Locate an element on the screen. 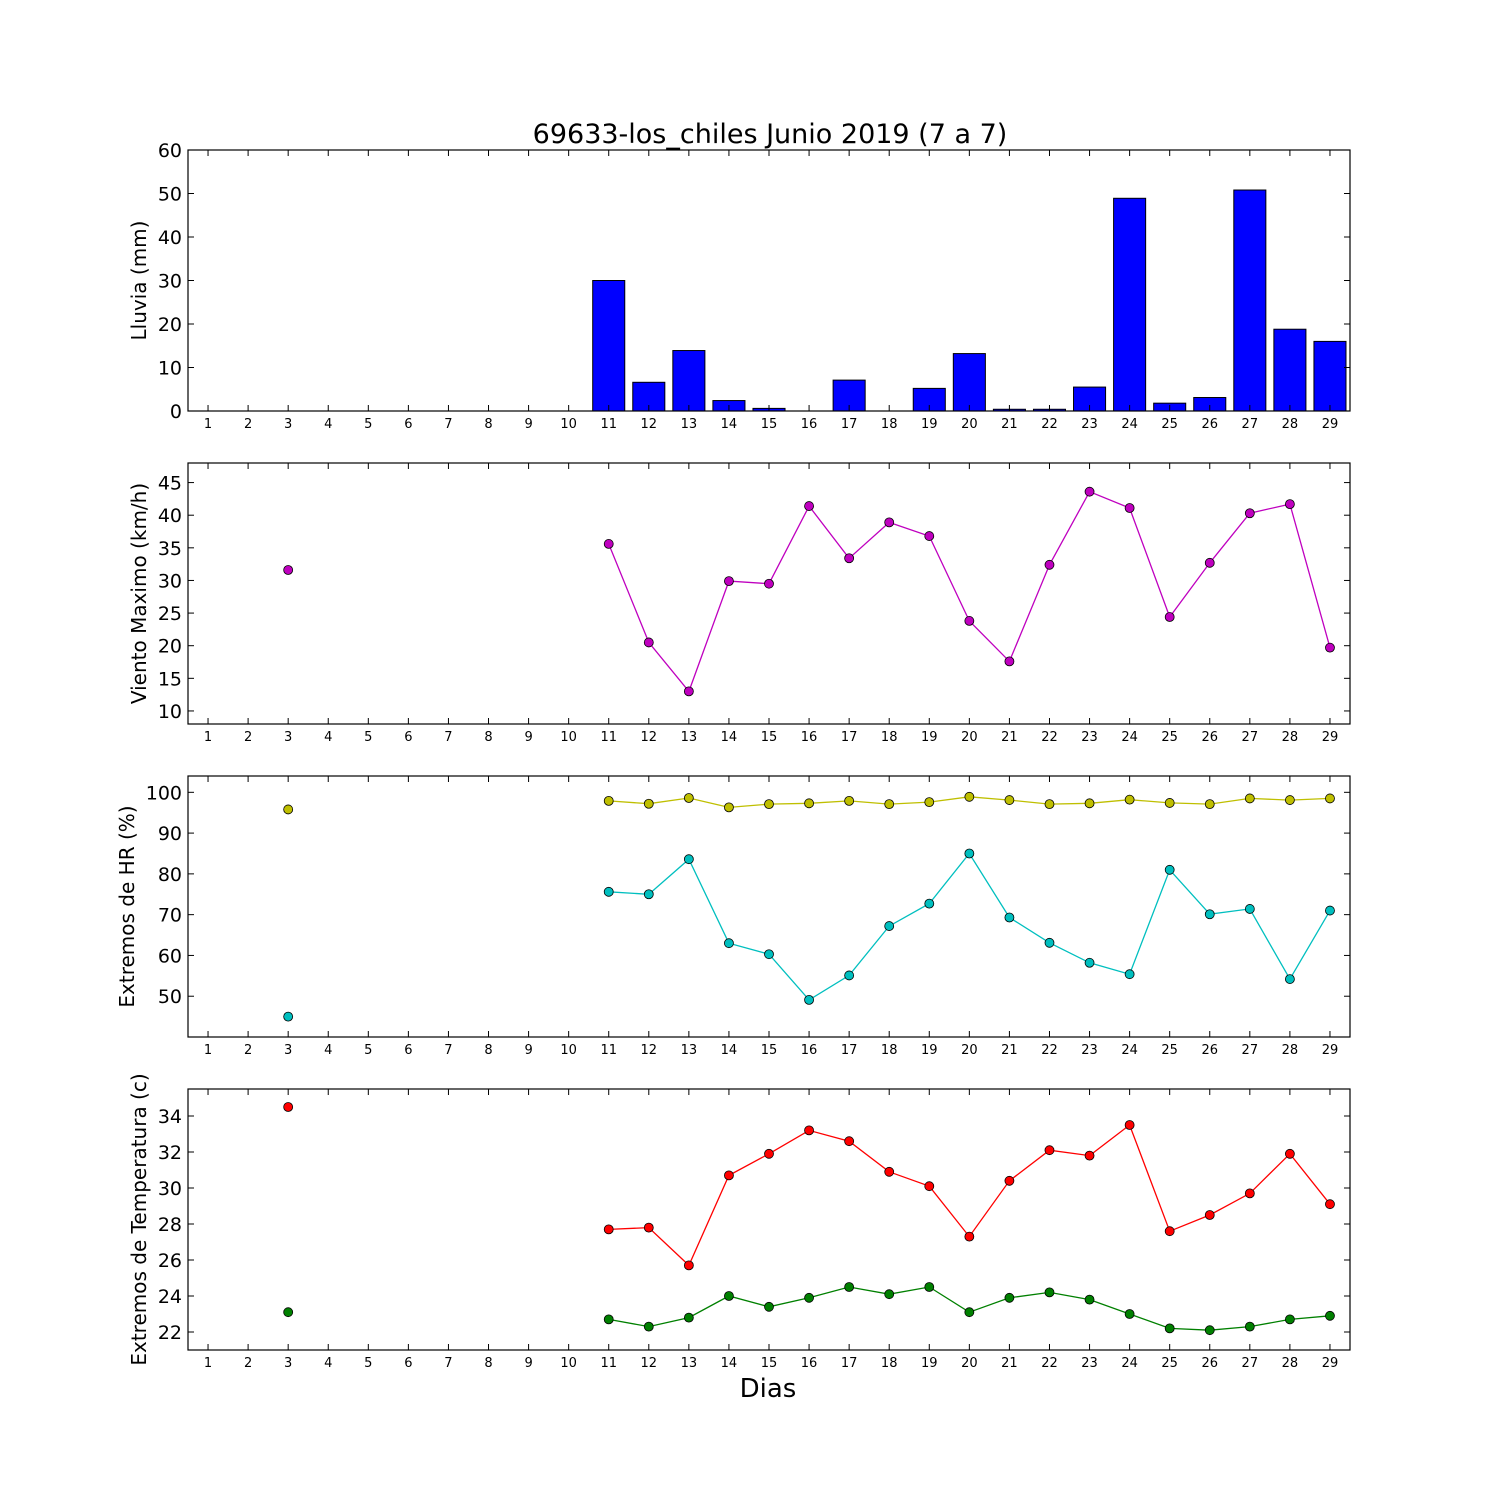 The width and height of the screenshot is (1500, 1500). y-axis-label: Extremos de Temperatura (c) is located at coordinates (139, 1219).